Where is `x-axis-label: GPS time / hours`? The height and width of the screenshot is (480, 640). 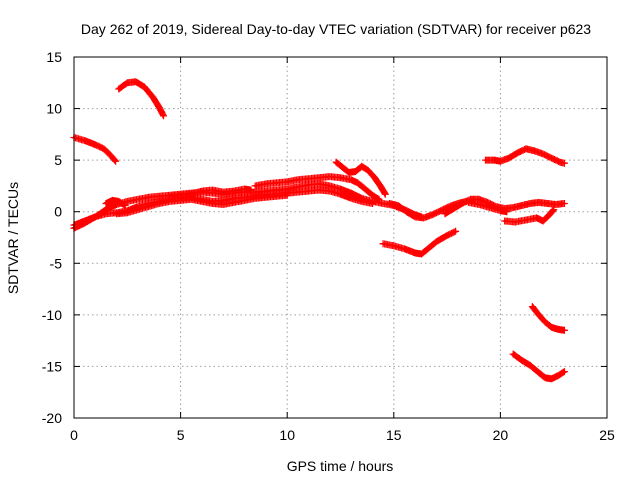 x-axis-label: GPS time / hours is located at coordinates (340, 466).